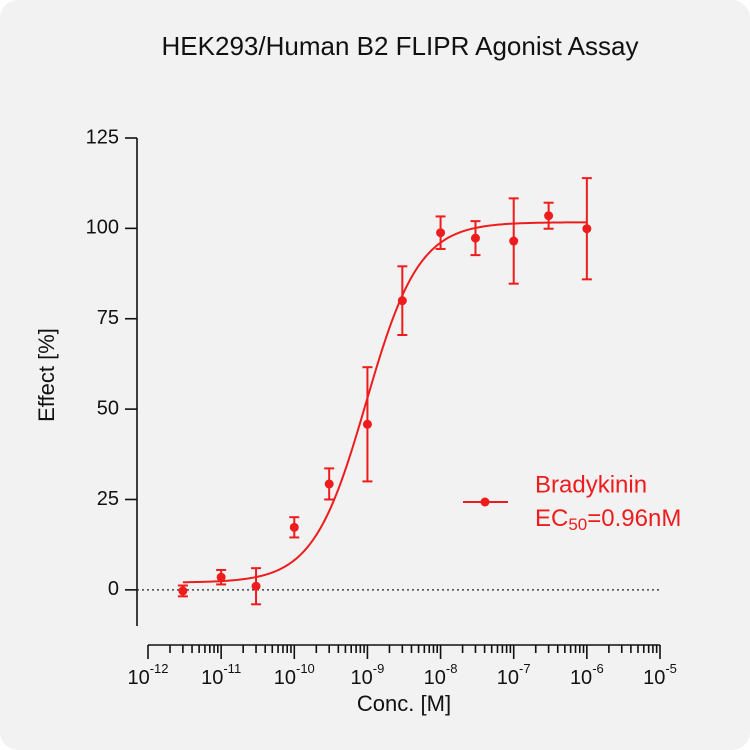 Image resolution: width=750 pixels, height=750 pixels. Describe the element at coordinates (671, 668) in the screenshot. I see `x-tick-exponent: -5` at that location.